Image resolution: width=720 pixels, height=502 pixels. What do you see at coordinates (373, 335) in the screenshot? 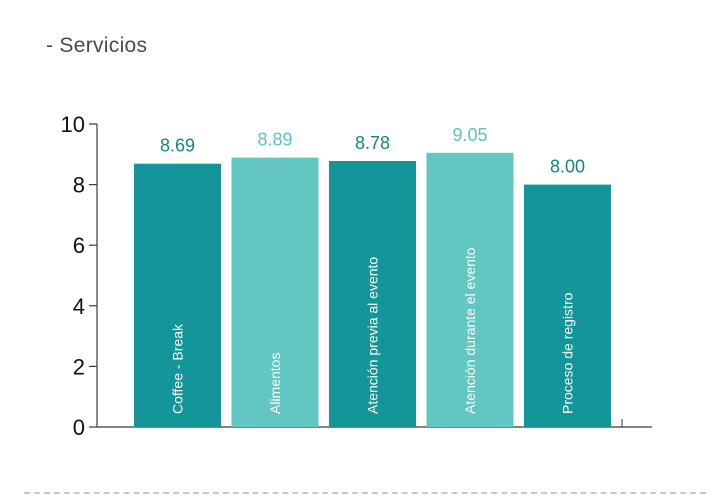
I see `bar-category-label: Atención previa al evento` at bounding box center [373, 335].